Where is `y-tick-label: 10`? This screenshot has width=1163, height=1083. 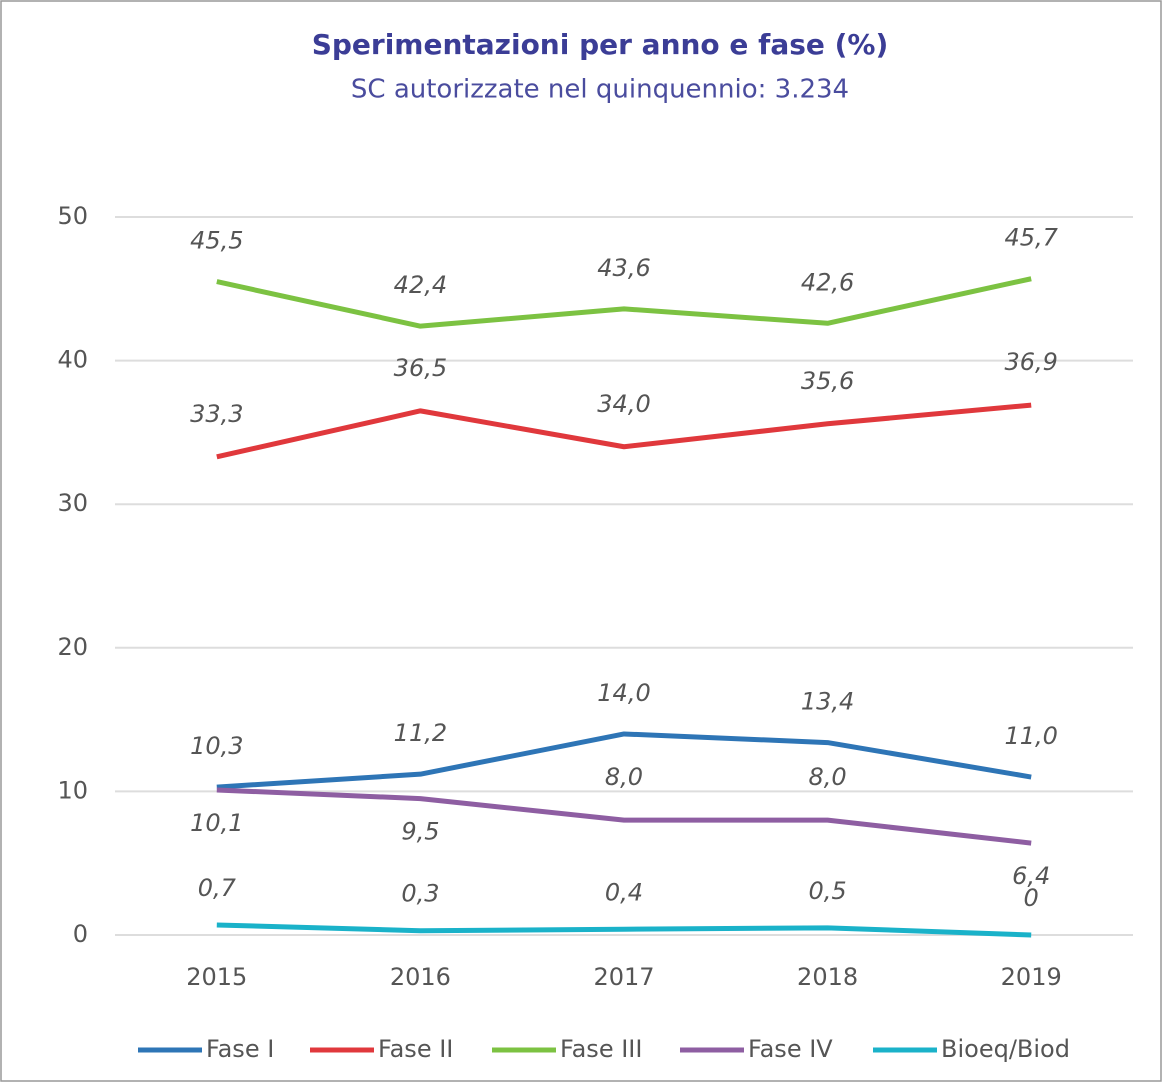
y-tick-label: 10 is located at coordinates (72, 790).